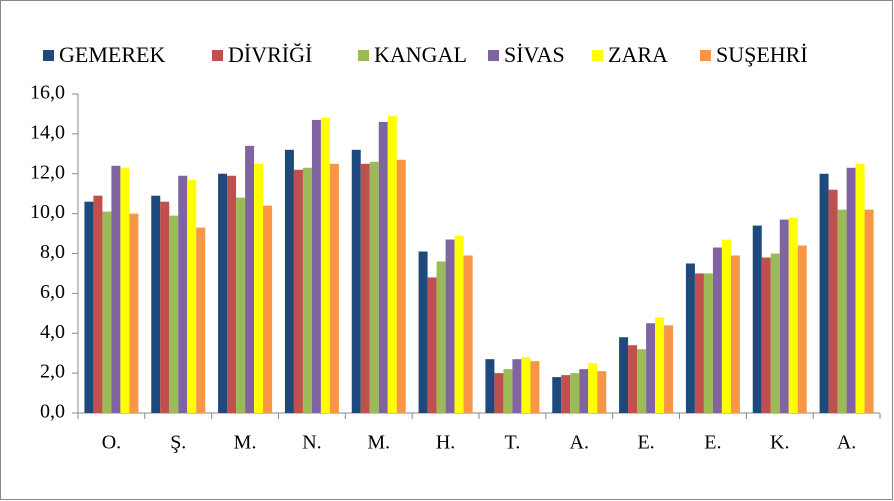  Describe the element at coordinates (779, 443) in the screenshot. I see `x-tick-label: K.` at that location.